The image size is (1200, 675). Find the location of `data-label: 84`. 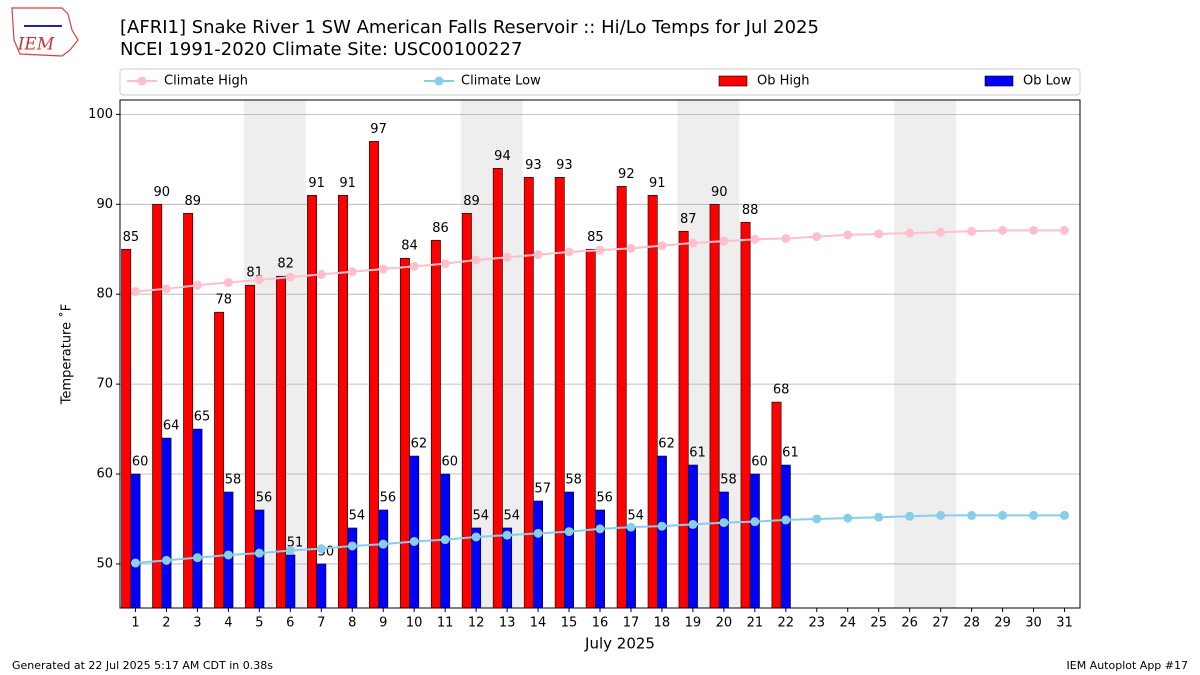

data-label: 84 is located at coordinates (409, 246).